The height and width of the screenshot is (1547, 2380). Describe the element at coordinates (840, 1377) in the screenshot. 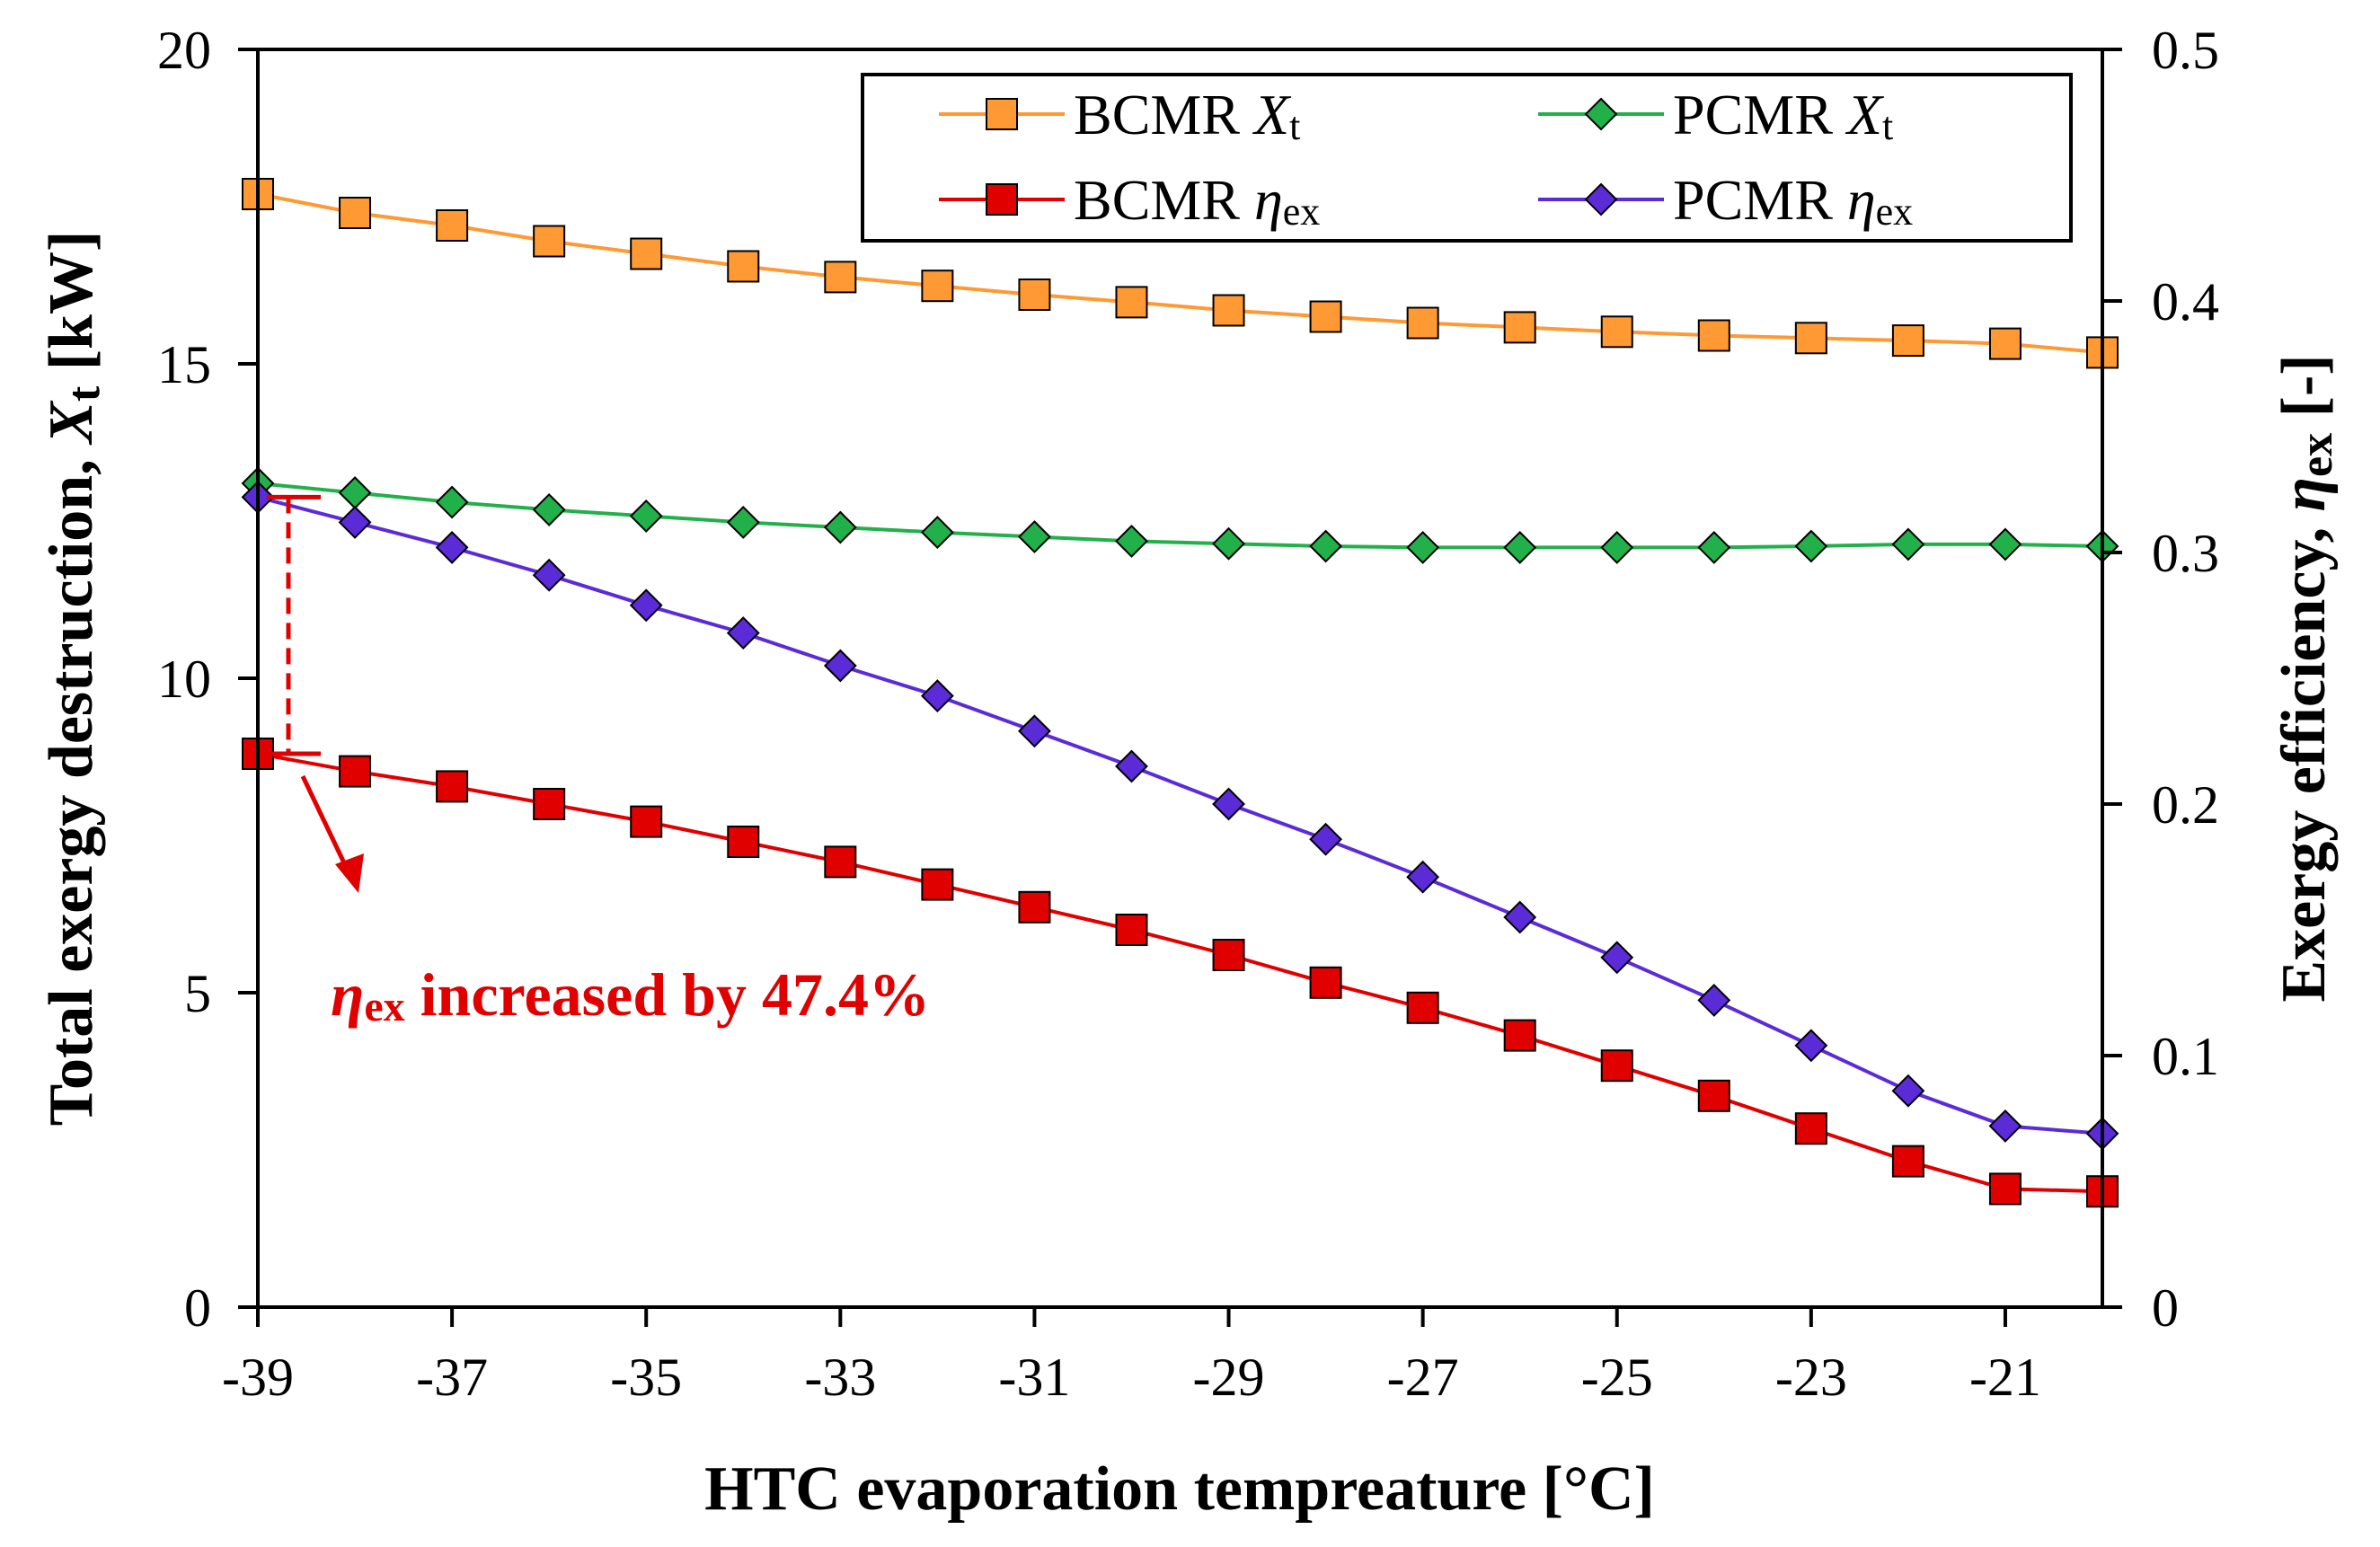

I see `x-tick-label: -33` at that location.